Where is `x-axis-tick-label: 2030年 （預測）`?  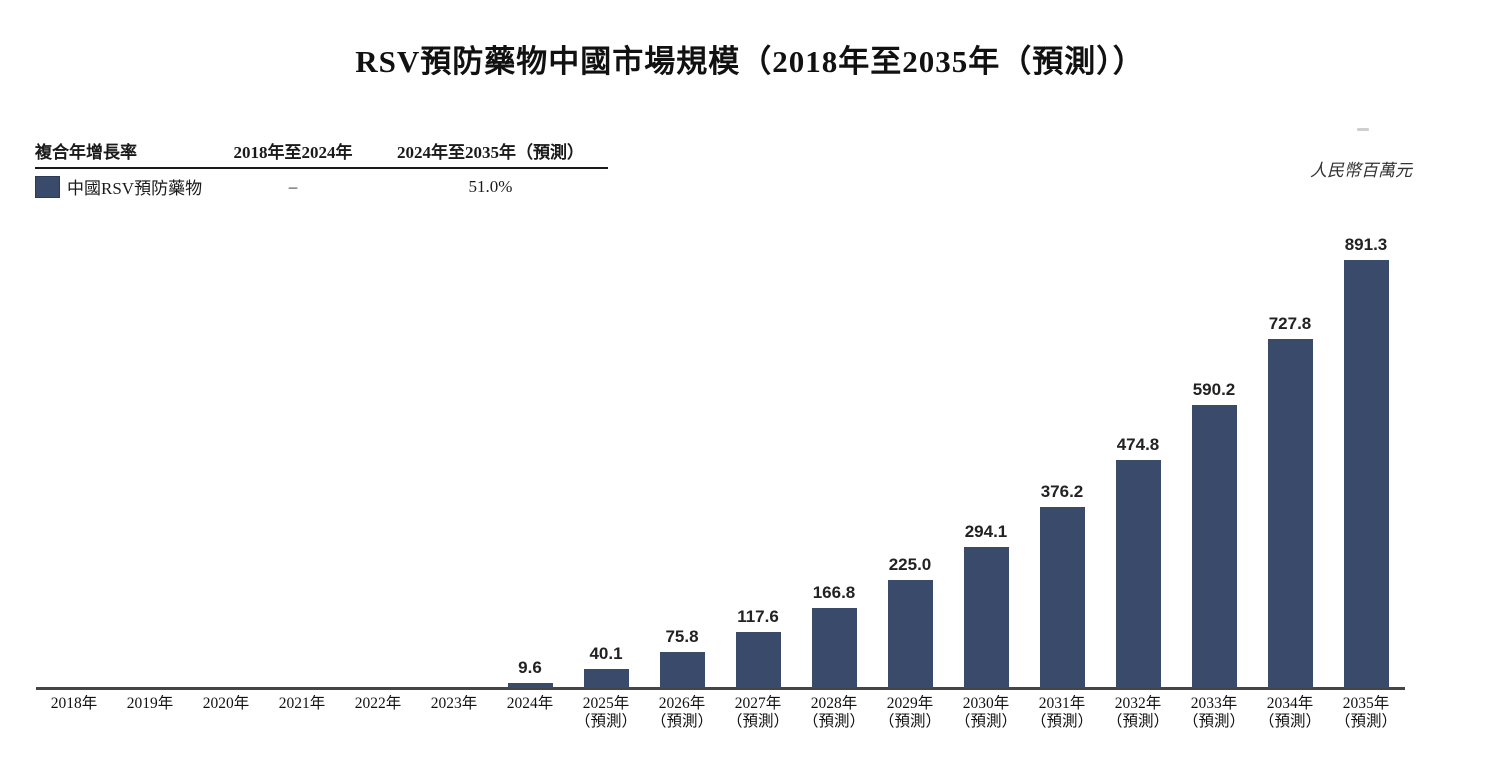 x-axis-tick-label: 2030年 （預測） is located at coordinates (985, 712).